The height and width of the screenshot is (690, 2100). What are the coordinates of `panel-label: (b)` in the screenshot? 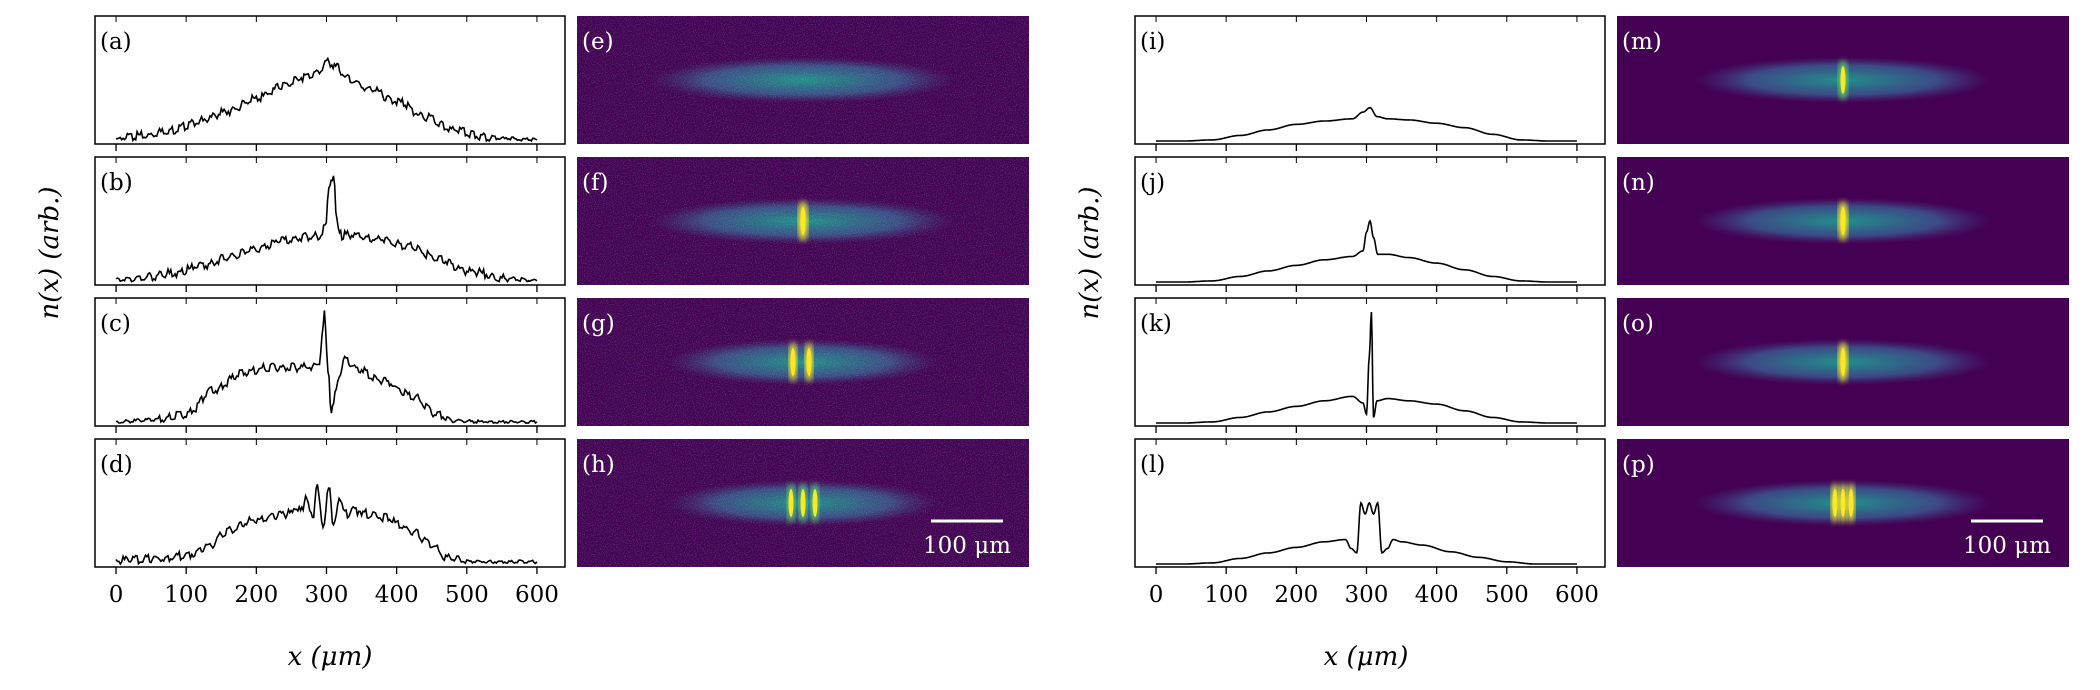 It's located at (116, 183).